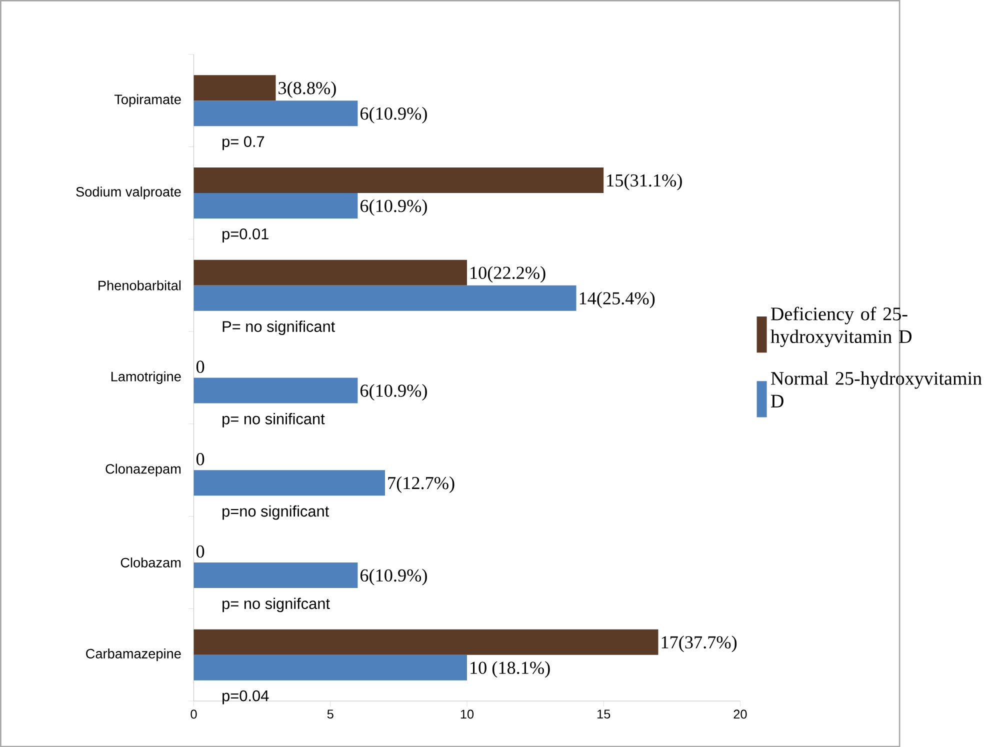 Image resolution: width=989 pixels, height=747 pixels. Describe the element at coordinates (139, 285) in the screenshot. I see `y-tick-label: Phenobarbital` at that location.